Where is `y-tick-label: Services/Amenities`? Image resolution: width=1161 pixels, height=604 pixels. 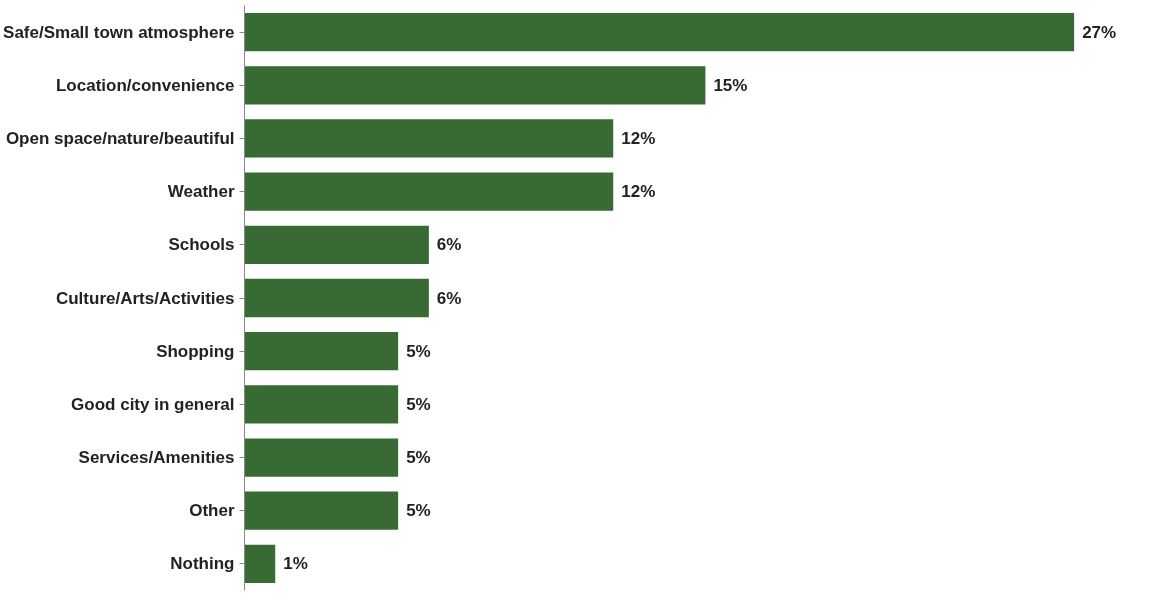 y-tick-label: Services/Amenities is located at coordinates (156, 458).